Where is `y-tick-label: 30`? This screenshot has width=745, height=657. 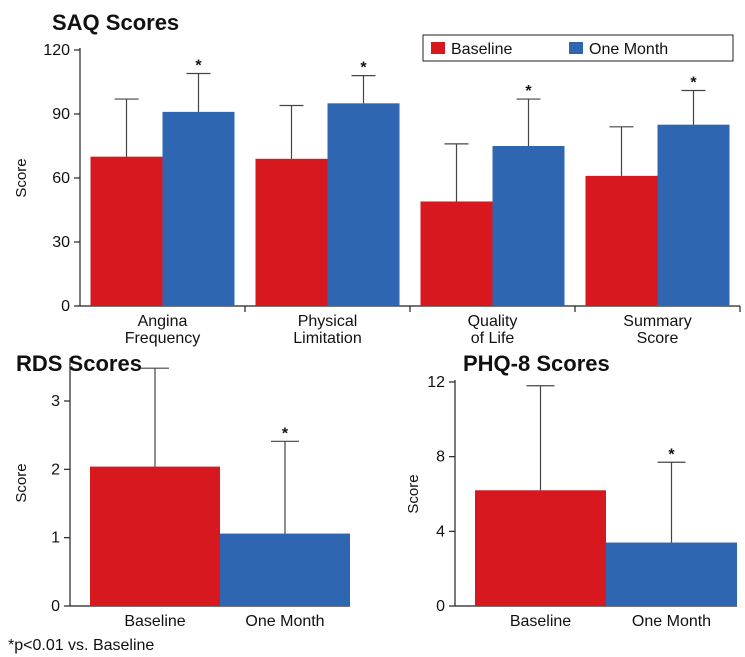
y-tick-label: 30 is located at coordinates (61, 242).